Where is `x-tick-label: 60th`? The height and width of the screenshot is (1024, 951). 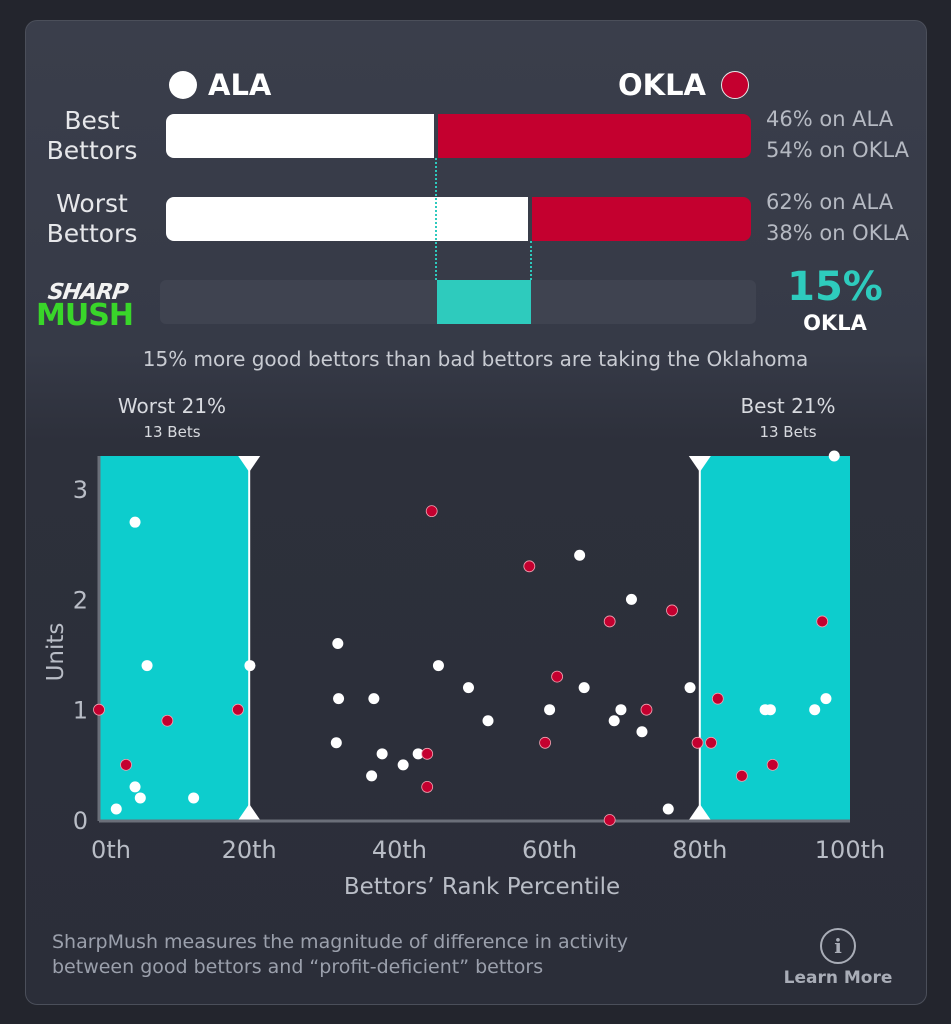
x-tick-label: 60th is located at coordinates (549, 850).